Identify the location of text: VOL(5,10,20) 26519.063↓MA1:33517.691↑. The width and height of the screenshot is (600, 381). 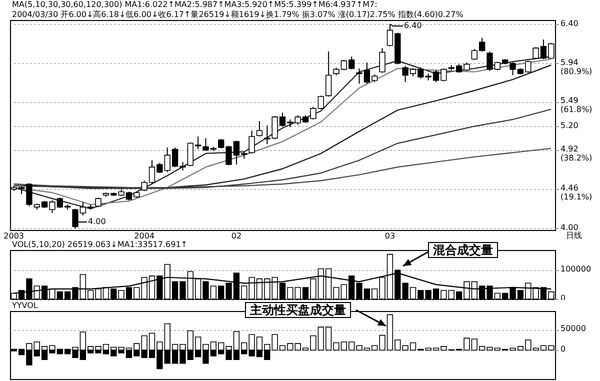
(100, 244).